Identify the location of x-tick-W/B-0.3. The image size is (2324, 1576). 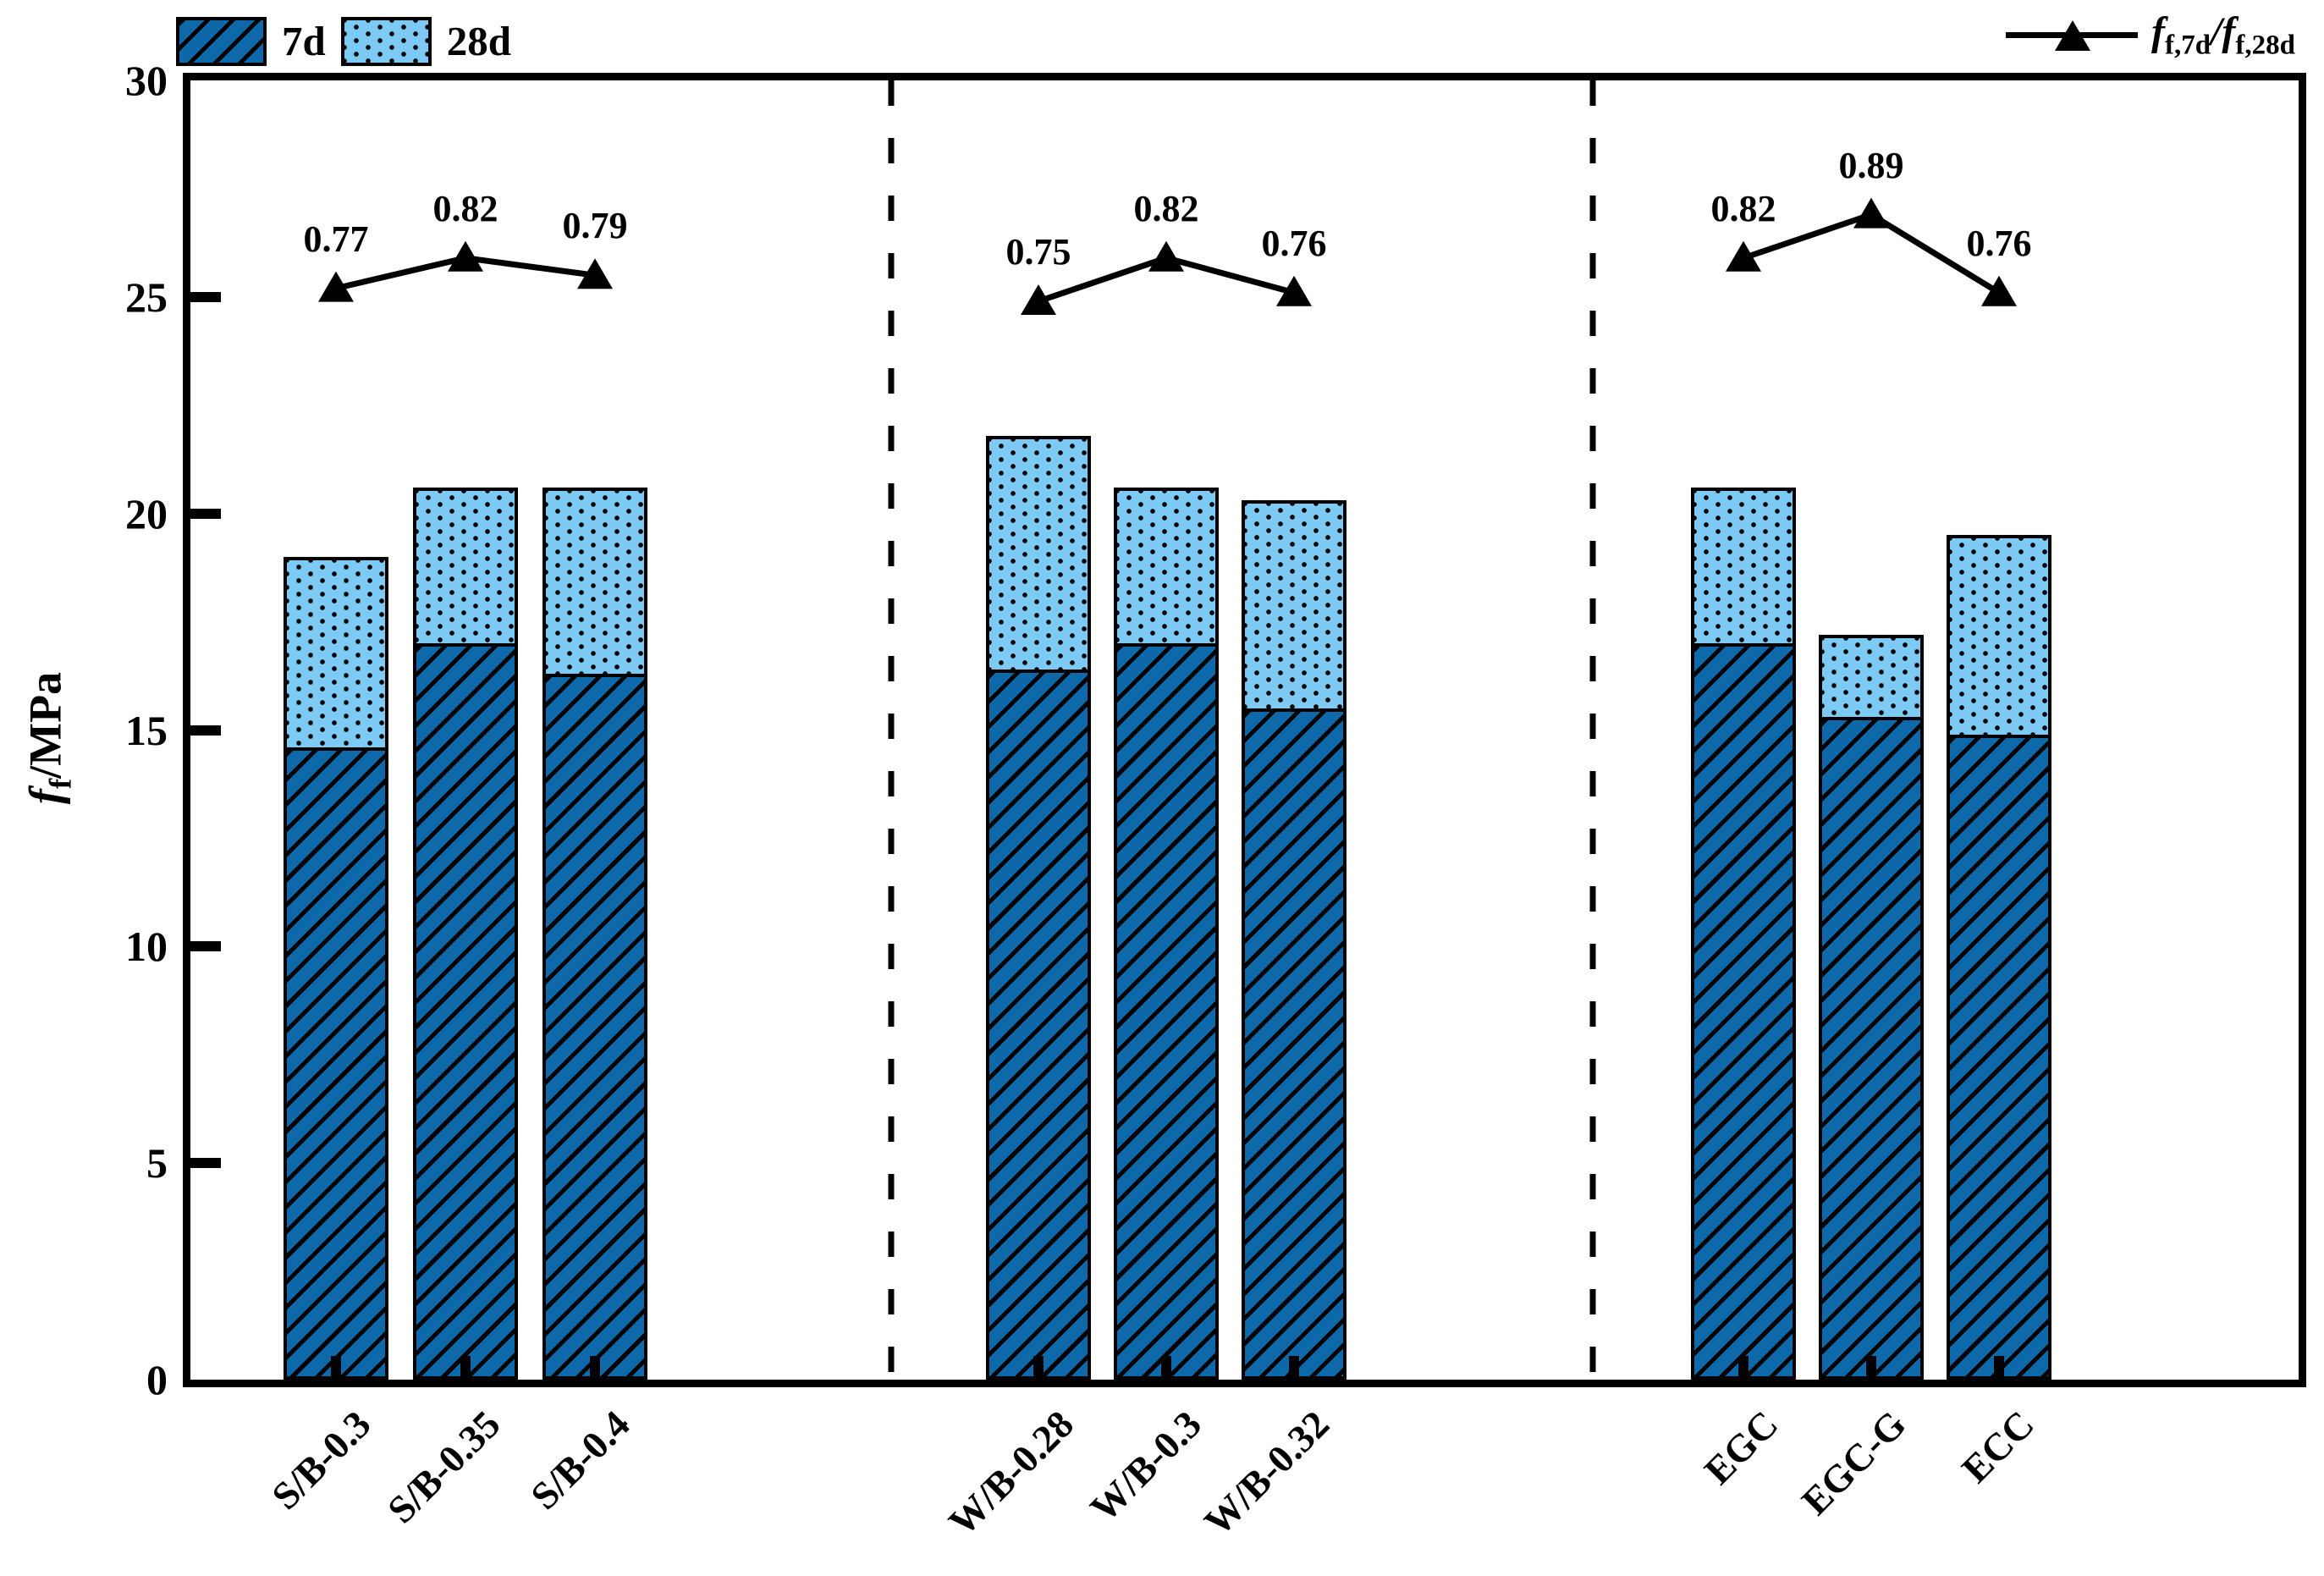
(1166, 1368).